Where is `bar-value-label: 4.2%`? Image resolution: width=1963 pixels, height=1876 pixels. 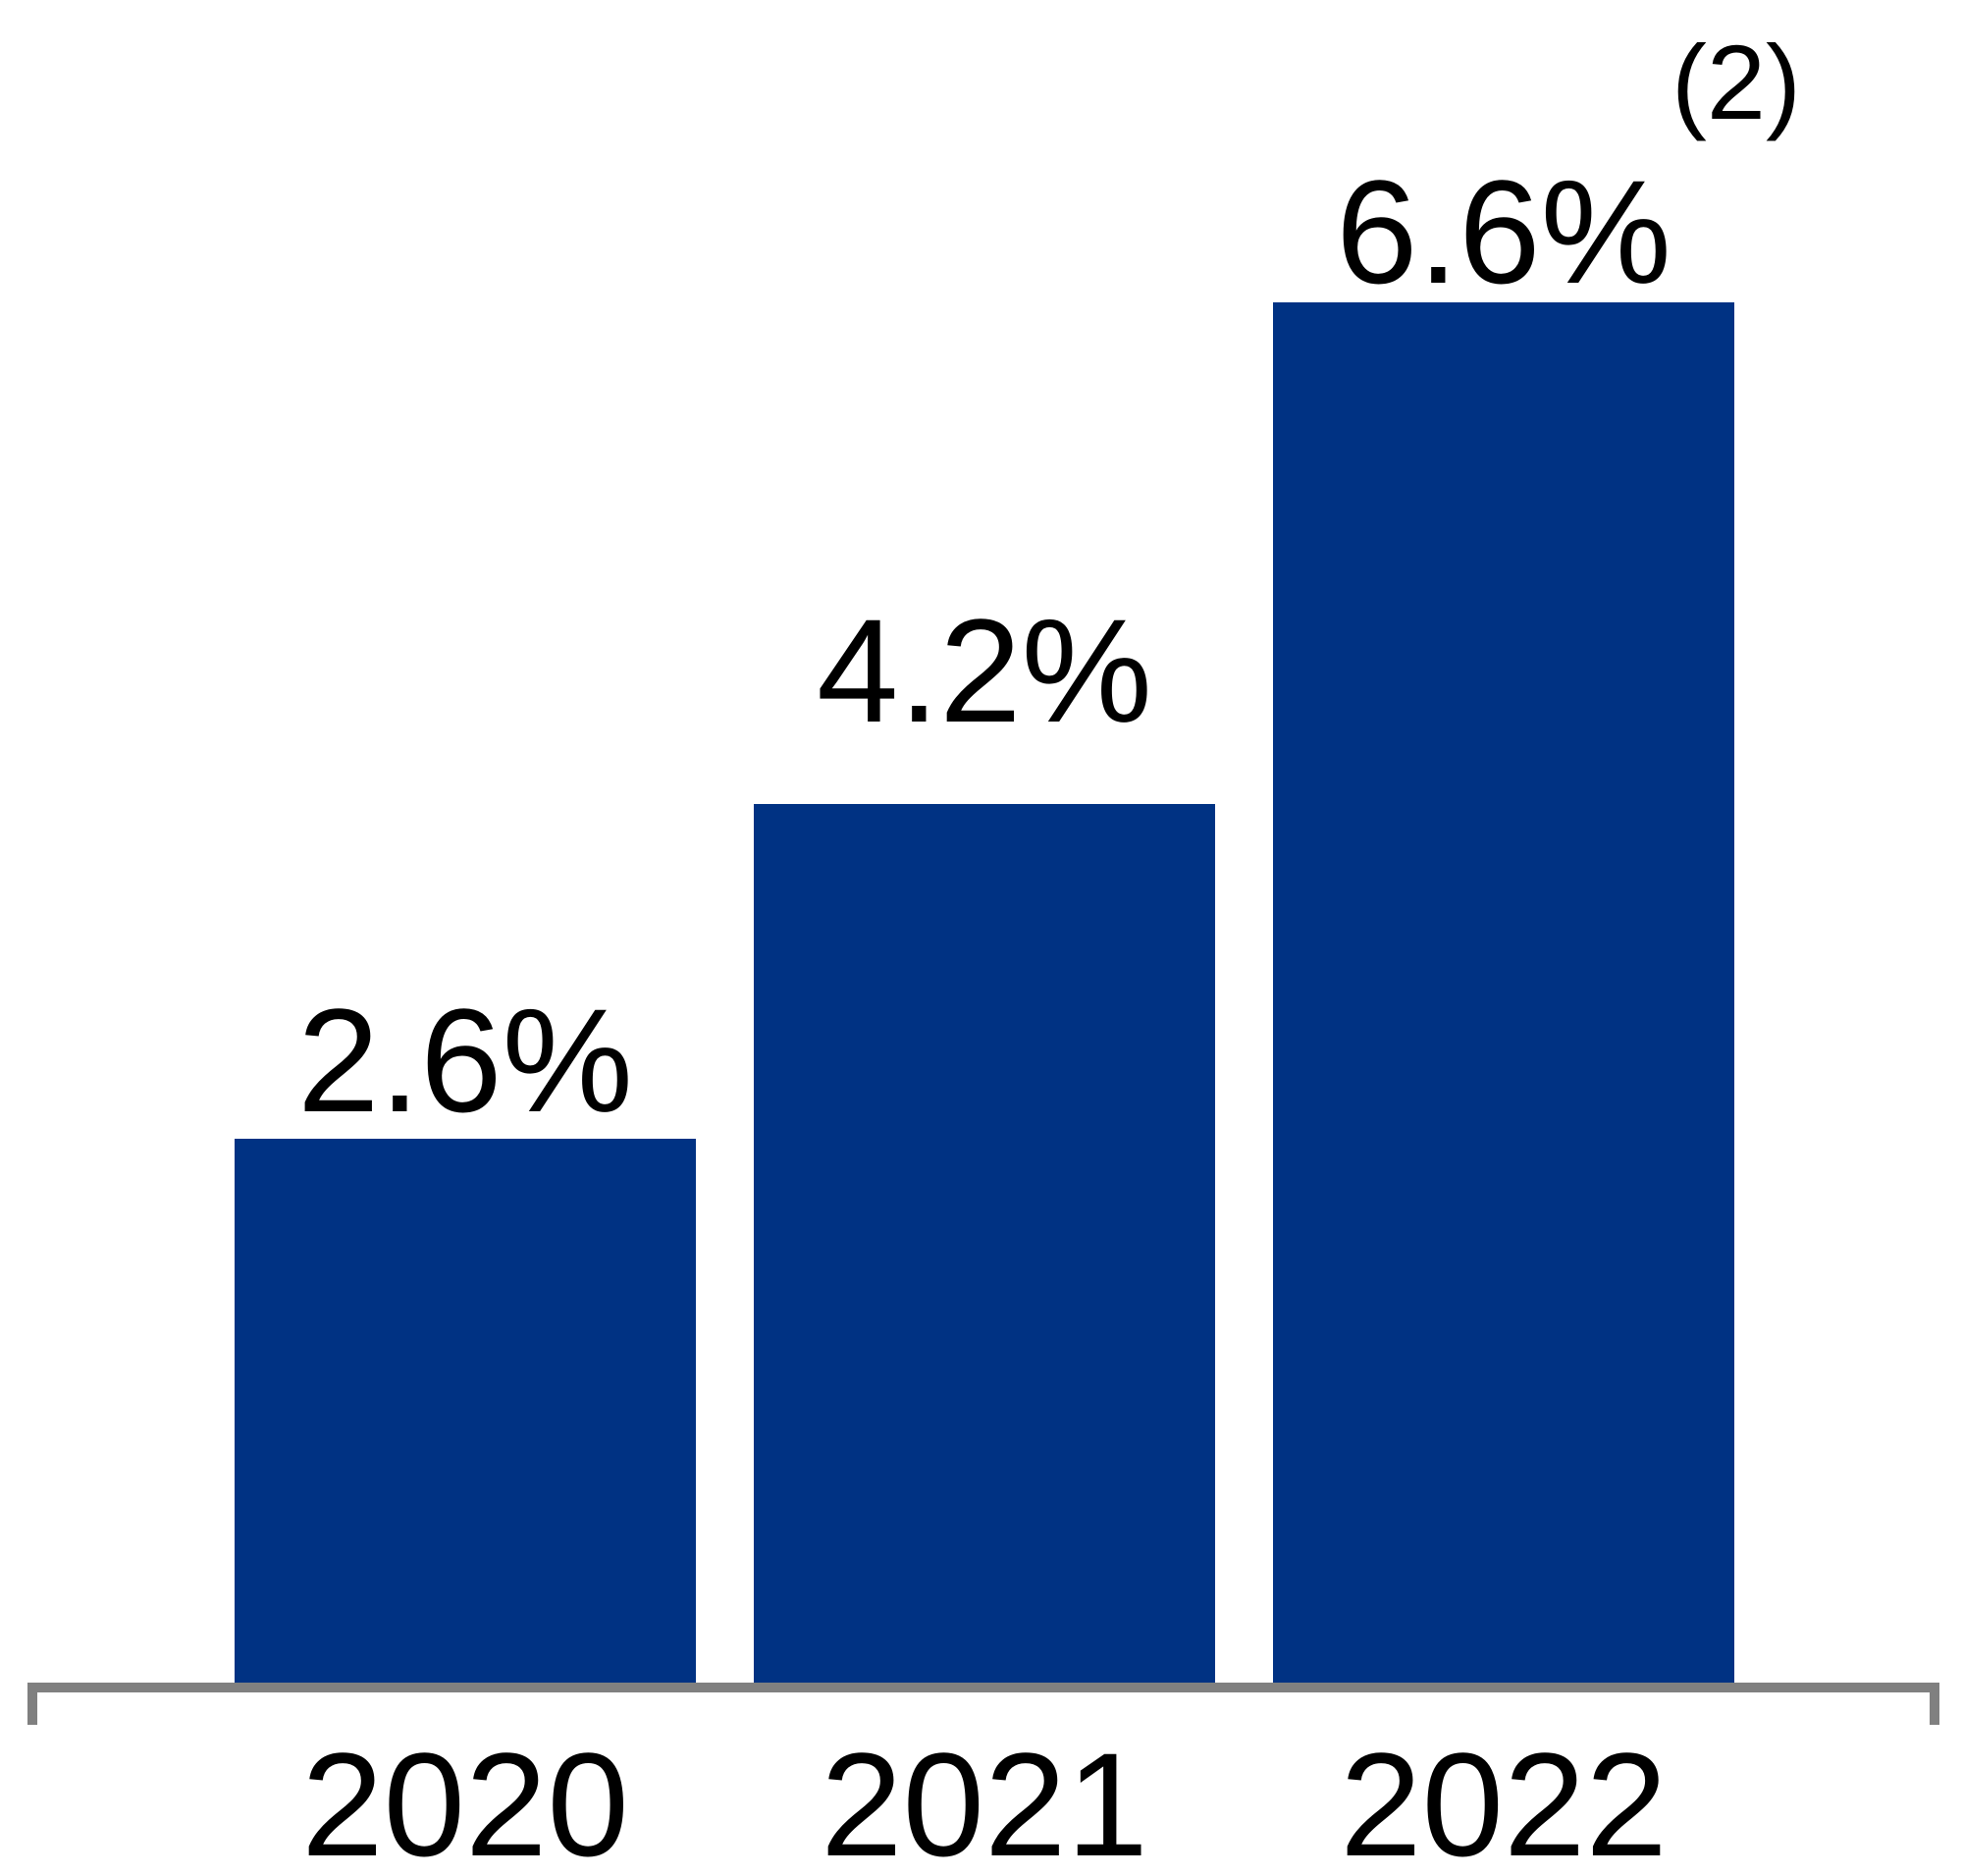
bar-value-label: 4.2% is located at coordinates (985, 670).